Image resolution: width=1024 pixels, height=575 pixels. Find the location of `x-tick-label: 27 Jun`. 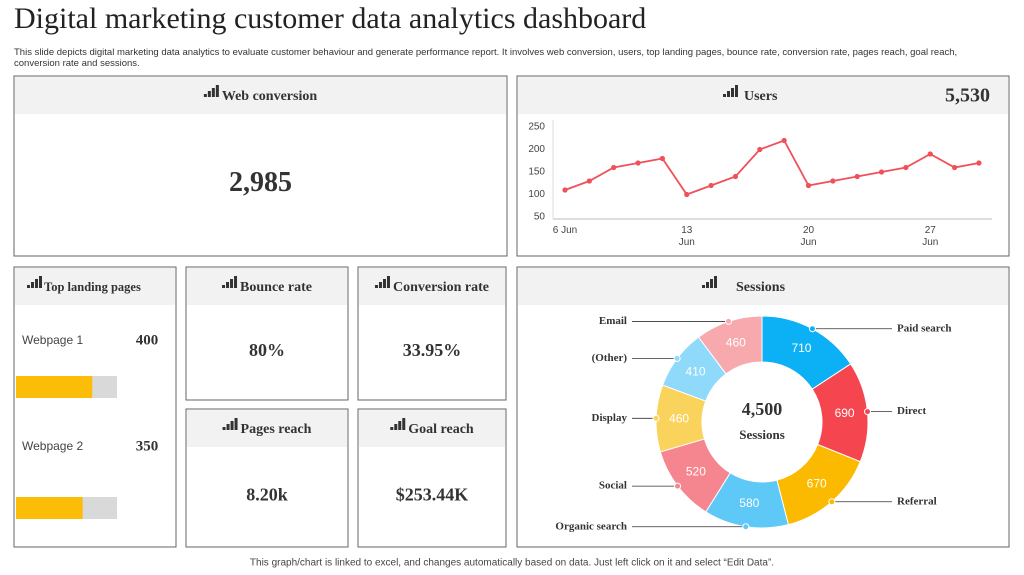

x-tick-label: 27 Jun is located at coordinates (930, 236).